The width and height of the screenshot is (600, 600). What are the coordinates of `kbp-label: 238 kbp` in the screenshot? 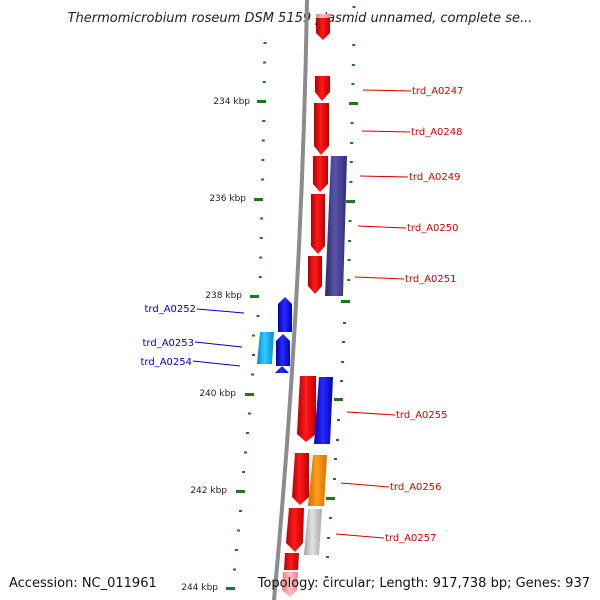 It's located at (223, 296).